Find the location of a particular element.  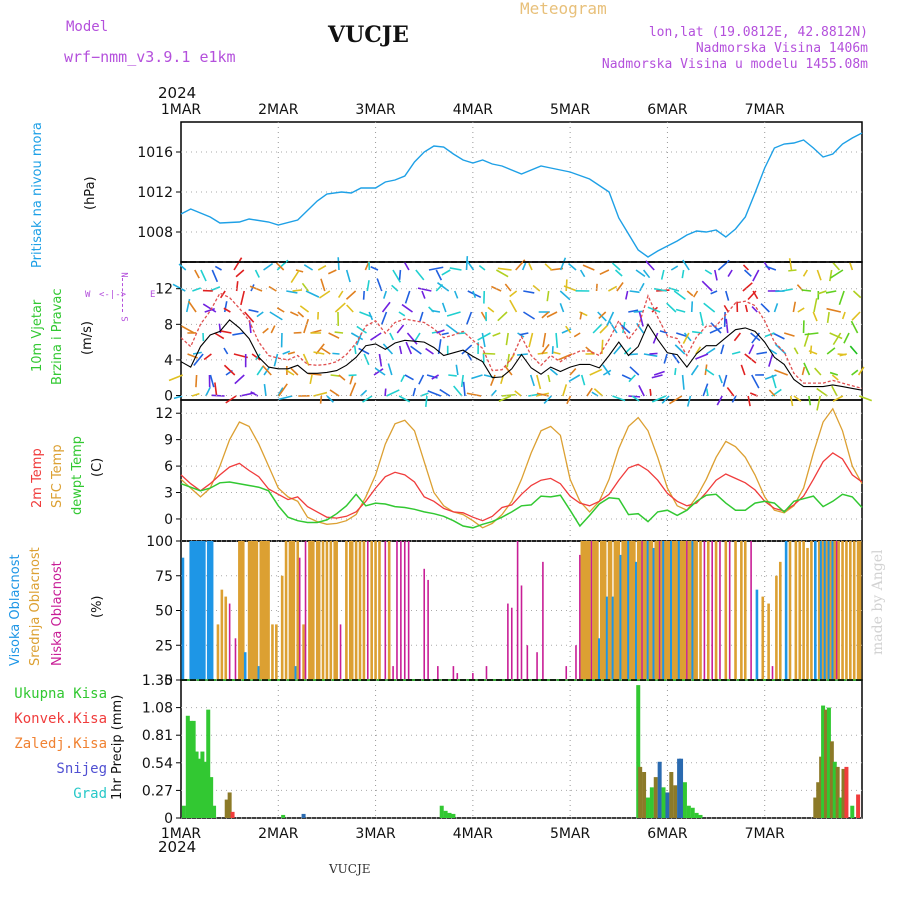

panel-frame-temp is located at coordinates (521, 470).